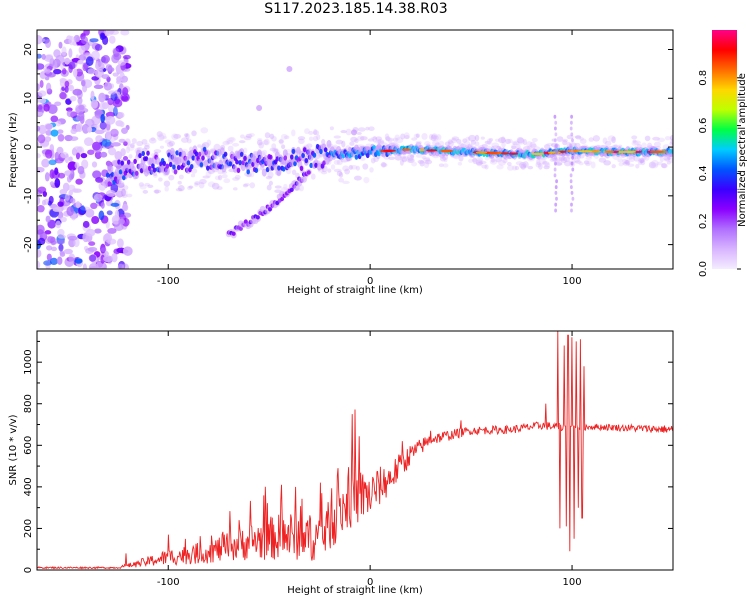 The height and width of the screenshot is (600, 750). I want to click on y-tick-label: -20, so click(28, 244).